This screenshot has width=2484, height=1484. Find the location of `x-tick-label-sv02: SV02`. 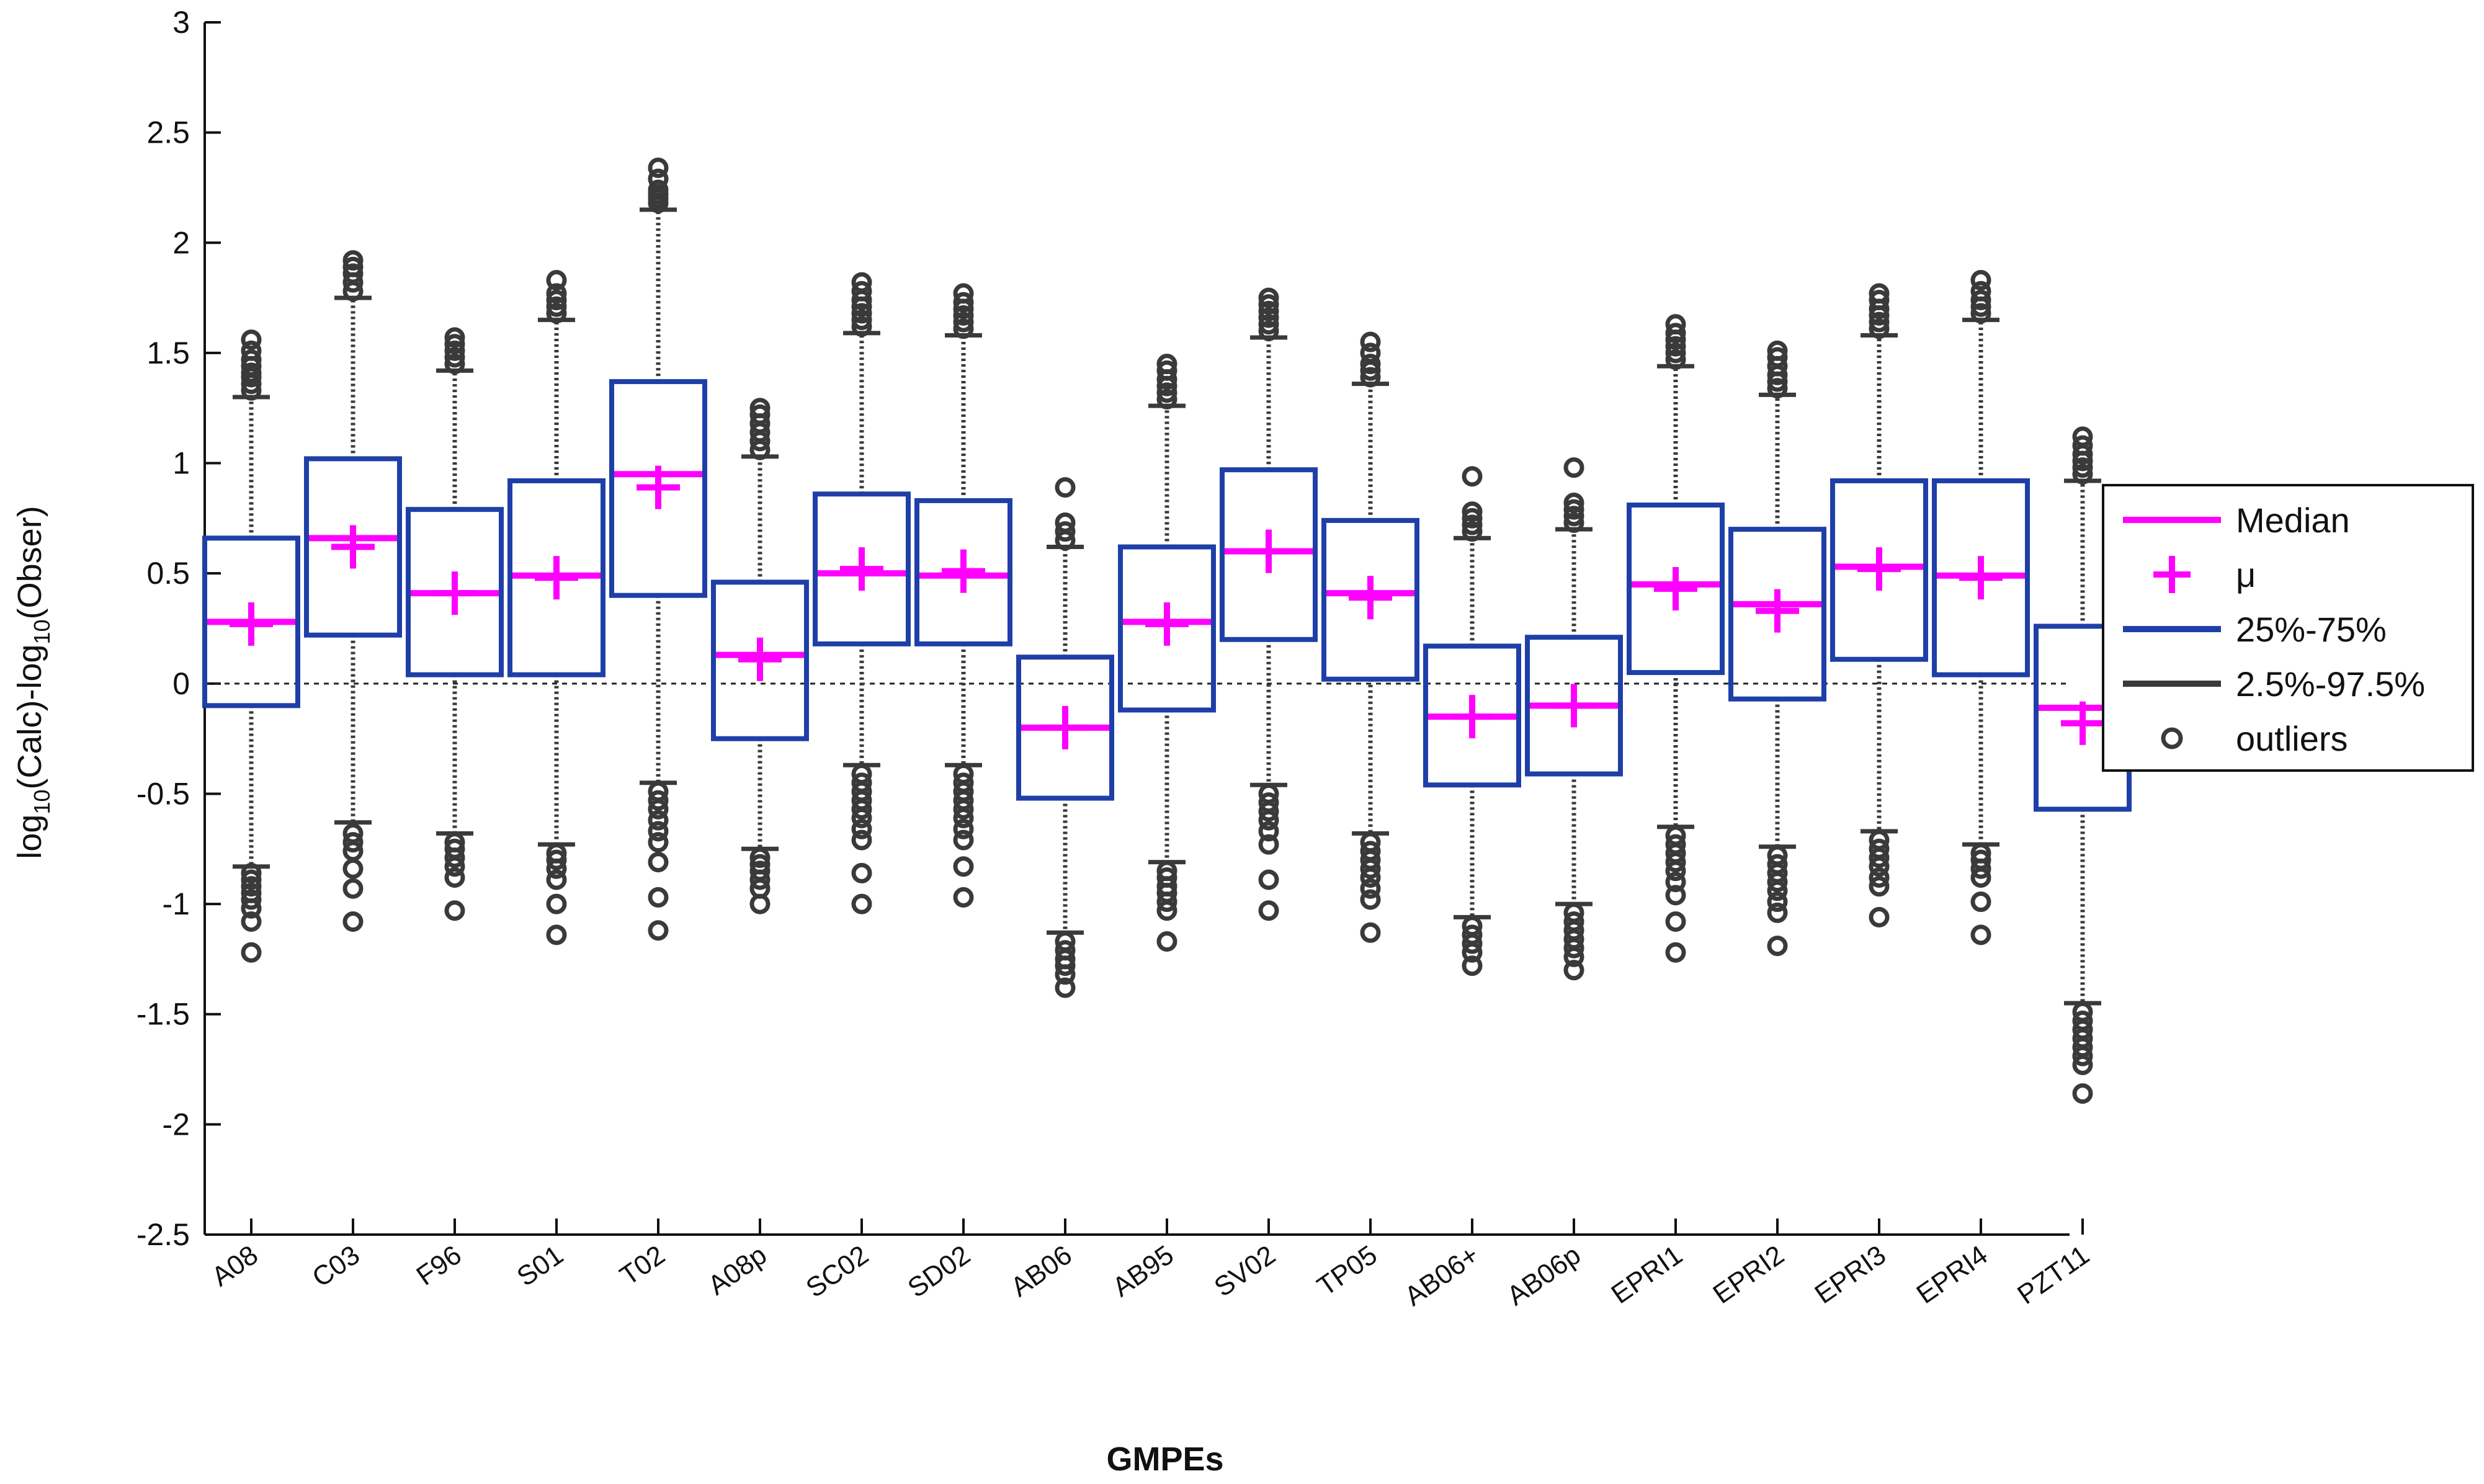

x-tick-label-sv02: SV02 is located at coordinates (1244, 1271).